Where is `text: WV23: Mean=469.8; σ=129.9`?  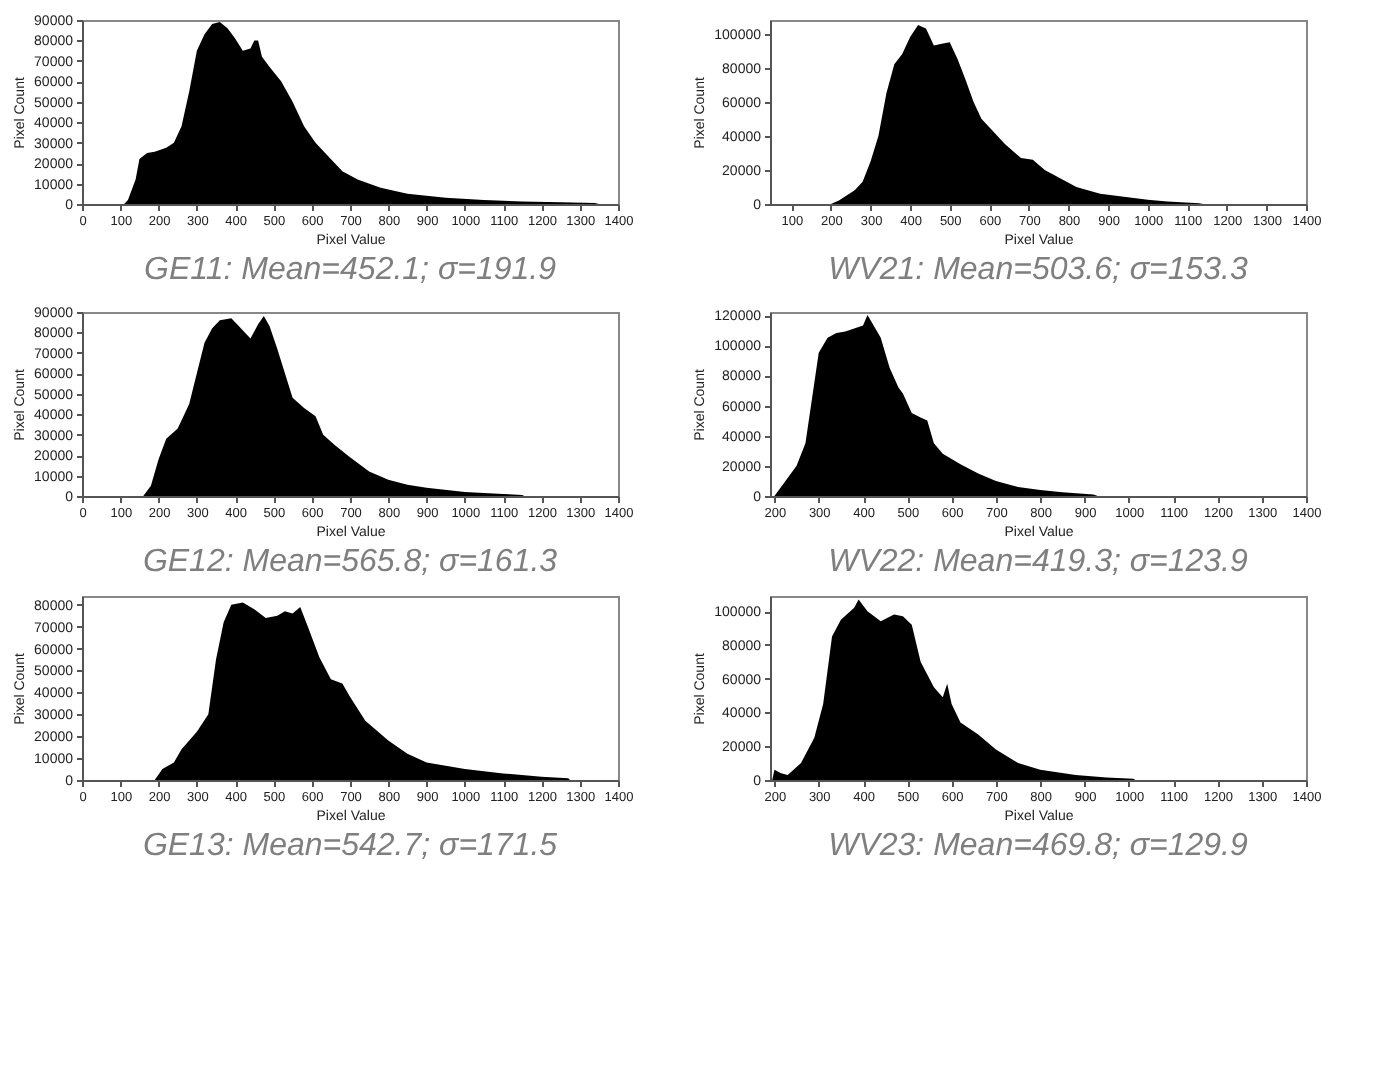 text: WV23: Mean=469.8; σ=129.9 is located at coordinates (1038, 846).